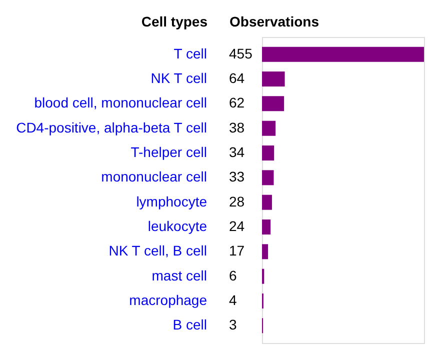  What do you see at coordinates (157, 250) in the screenshot?
I see `y-tick-label: NK T cell, B cell` at bounding box center [157, 250].